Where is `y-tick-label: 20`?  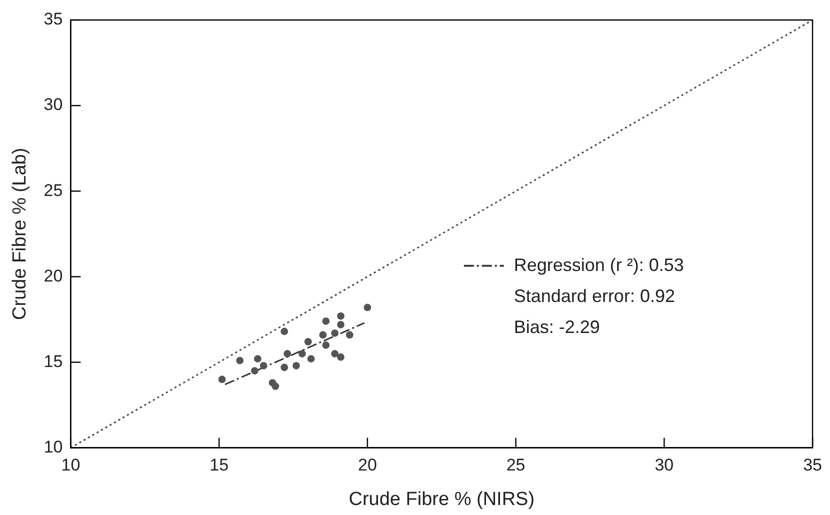
y-tick-label: 20 is located at coordinates (53, 276).